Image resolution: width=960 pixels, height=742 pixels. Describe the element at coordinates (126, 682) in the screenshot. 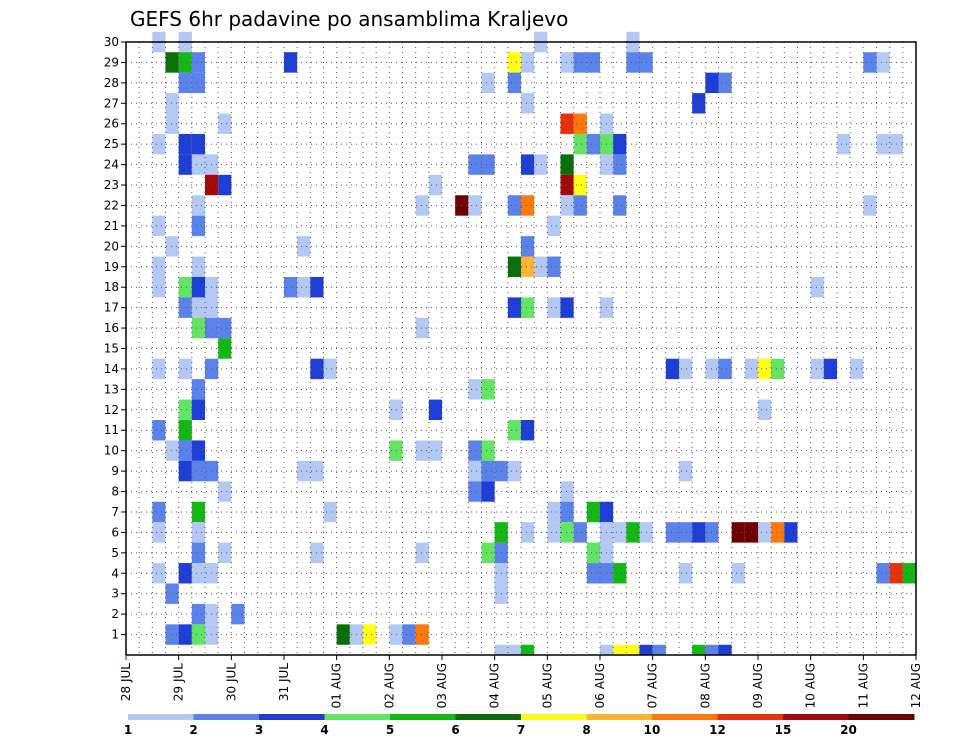

I see `x-tick-label: 28 JUL` at that location.